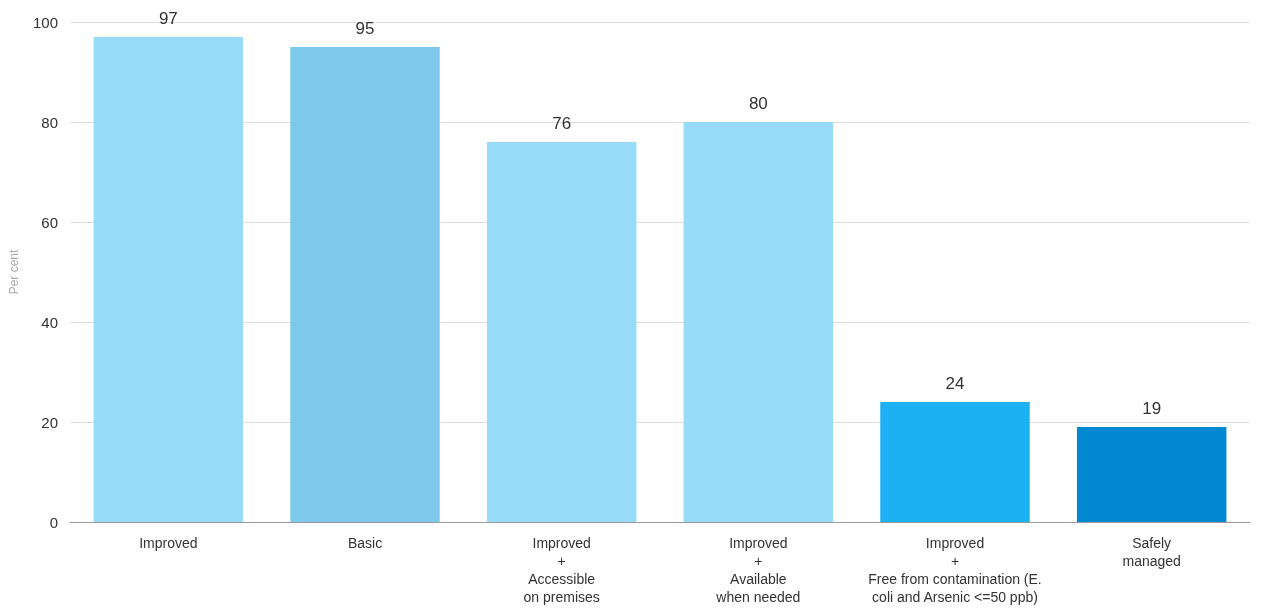 Image resolution: width=1267 pixels, height=608 pixels. Describe the element at coordinates (365, 28) in the screenshot. I see `data-label: 95` at that location.